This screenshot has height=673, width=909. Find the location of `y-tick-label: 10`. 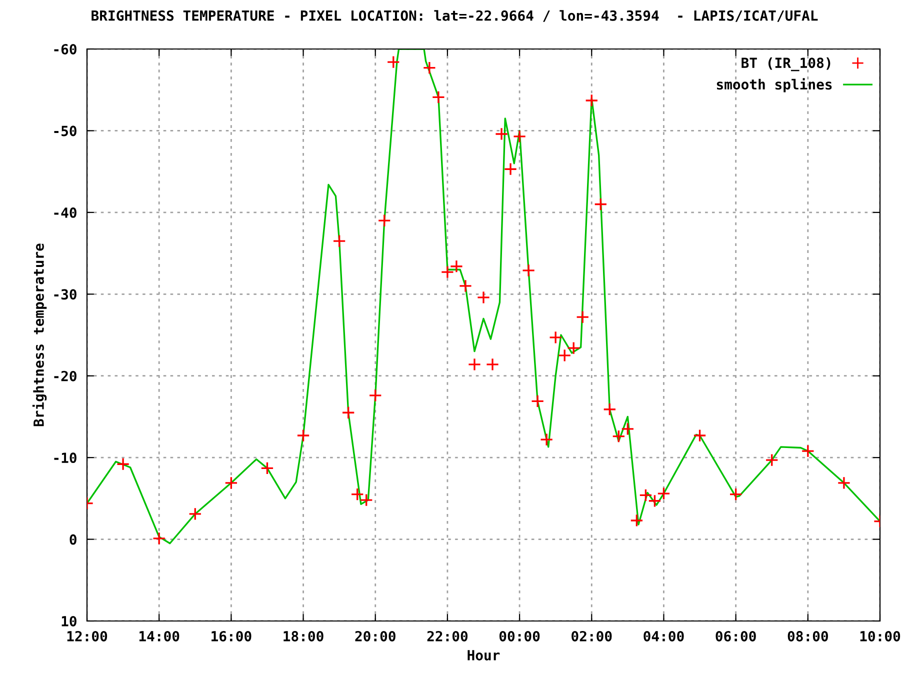

y-tick-label: 10 is located at coordinates (69, 621).